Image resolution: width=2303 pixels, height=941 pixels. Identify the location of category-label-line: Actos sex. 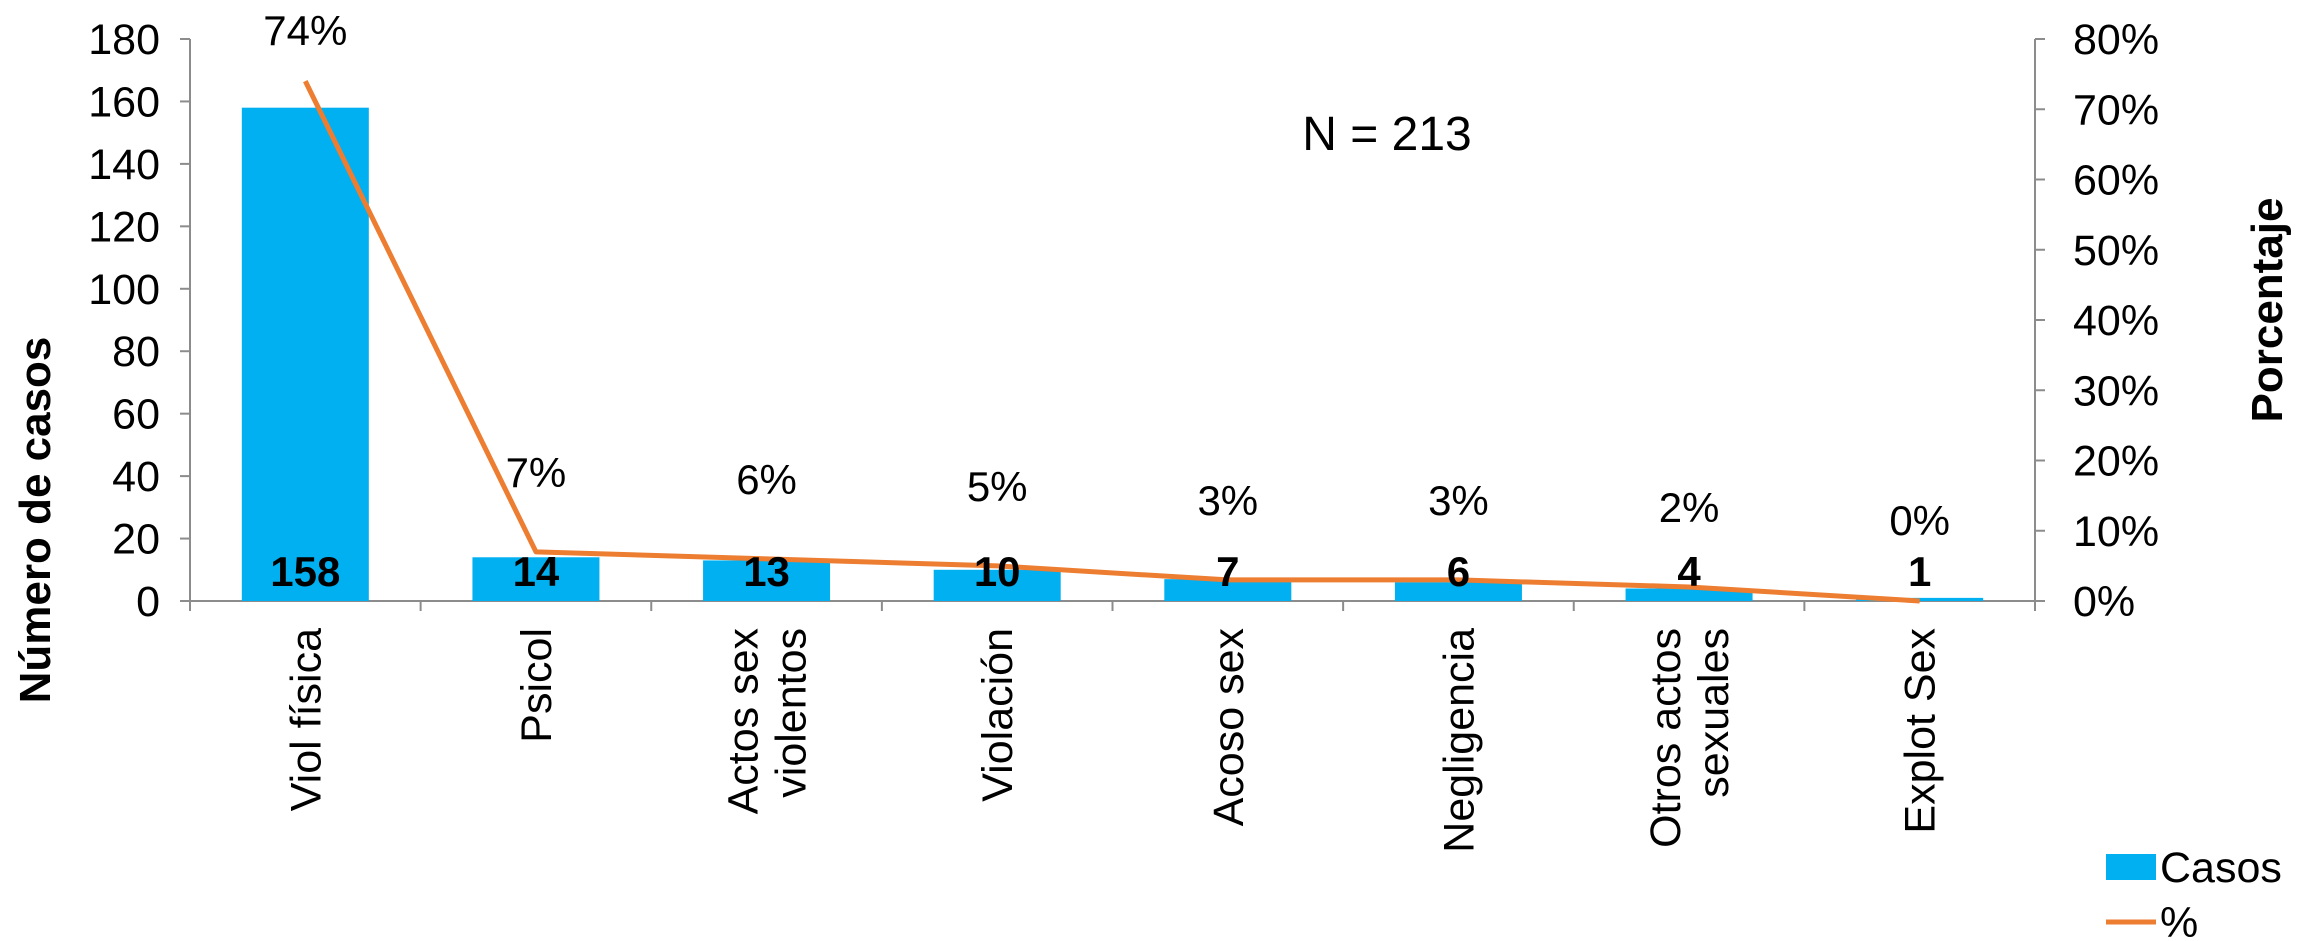
(744, 721).